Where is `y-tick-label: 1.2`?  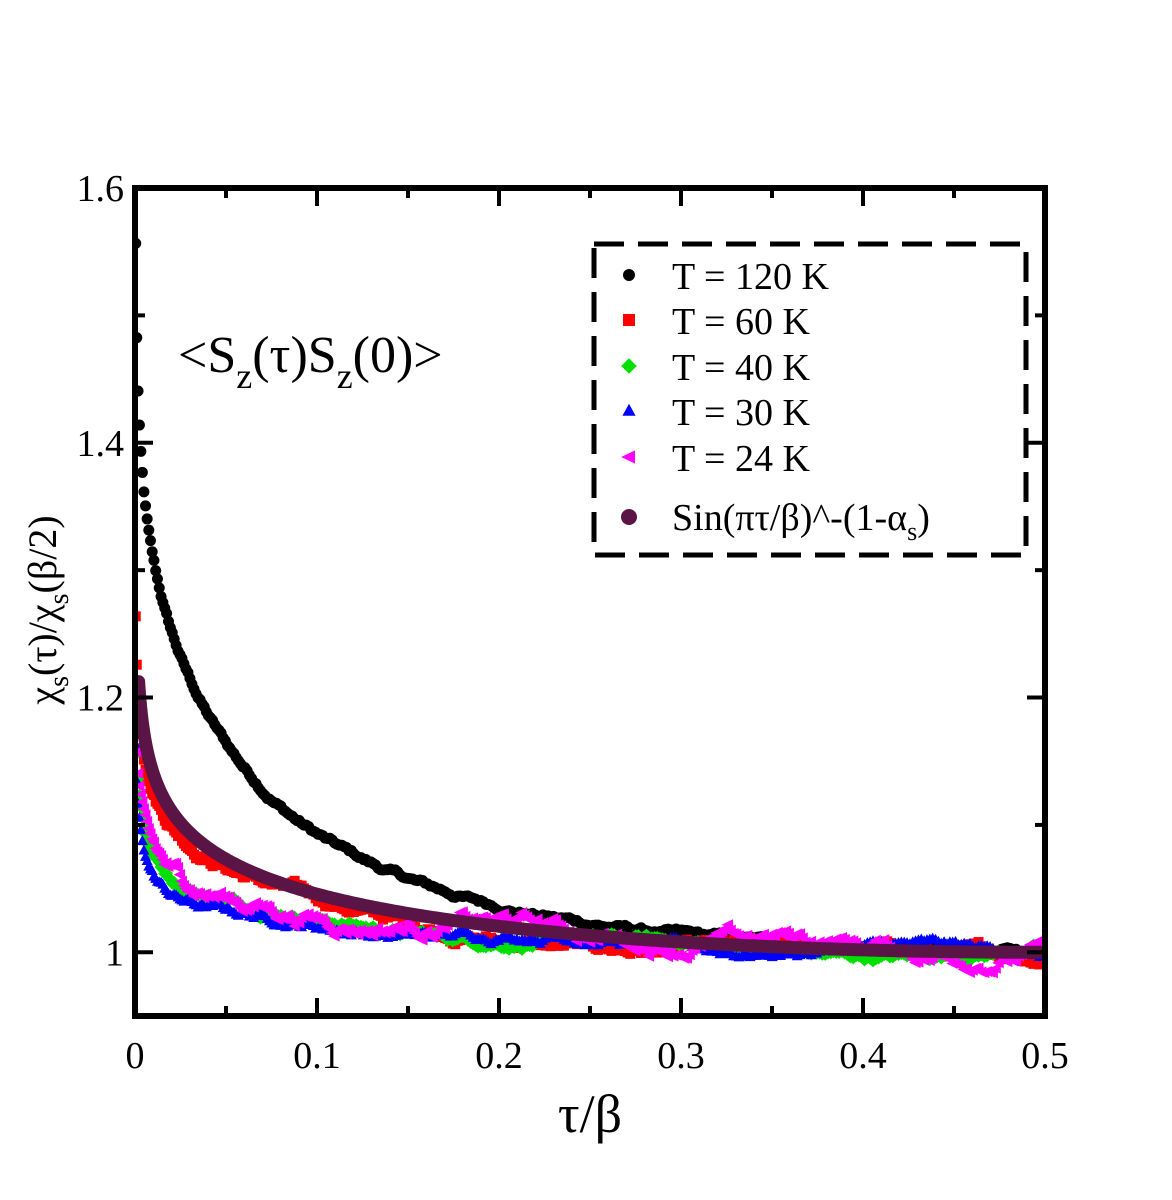
y-tick-label: 1.2 is located at coordinates (101, 699).